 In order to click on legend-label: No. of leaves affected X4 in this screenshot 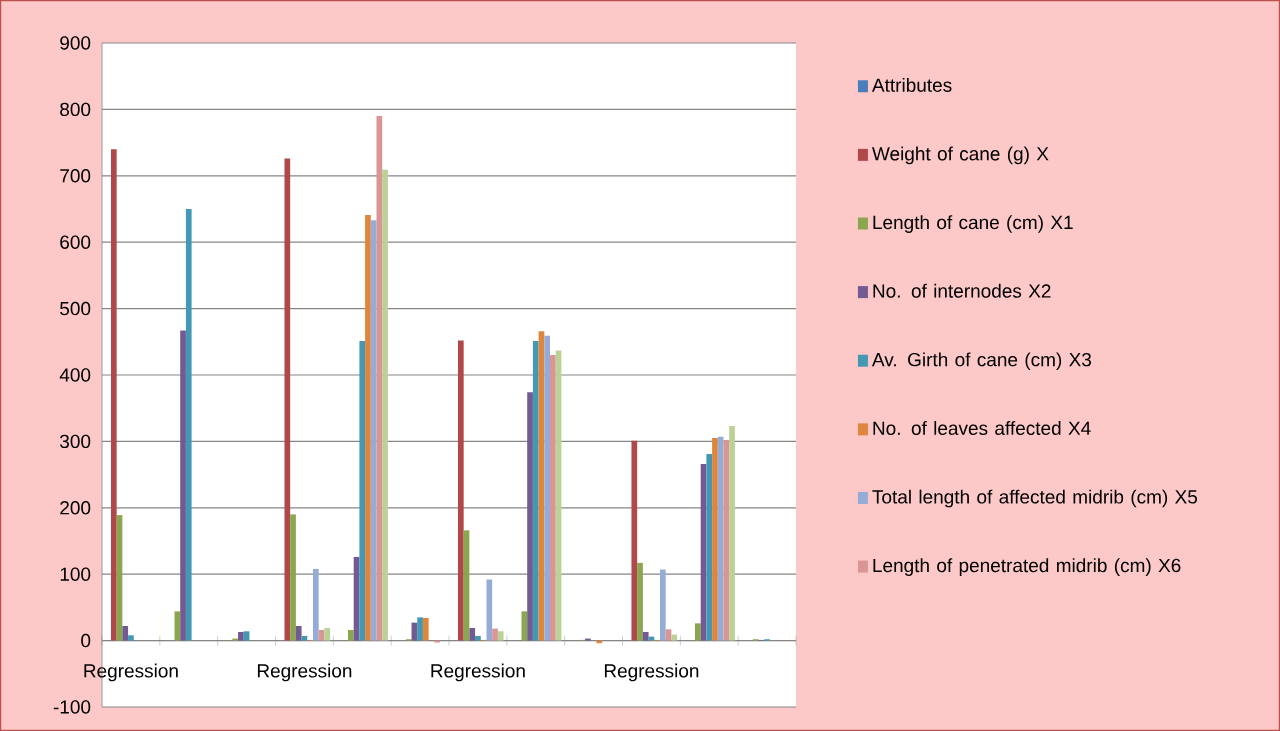, I will do `click(982, 428)`.